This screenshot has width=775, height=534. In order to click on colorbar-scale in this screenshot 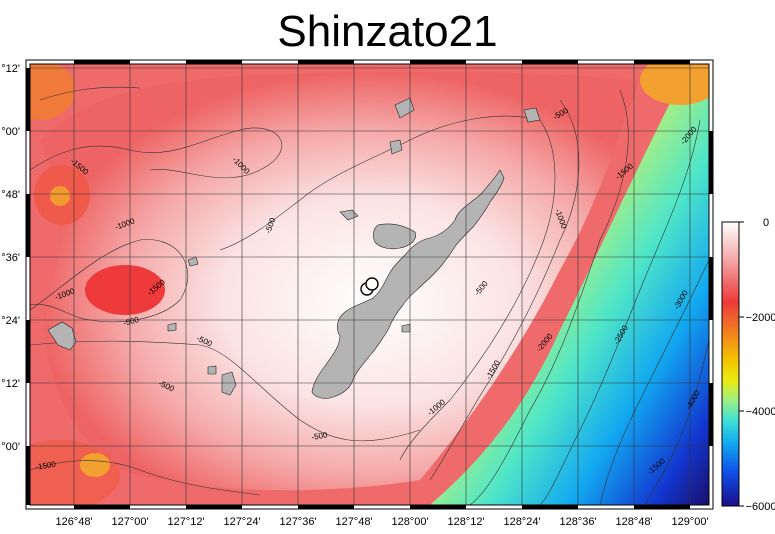, I will do `click(730, 364)`.